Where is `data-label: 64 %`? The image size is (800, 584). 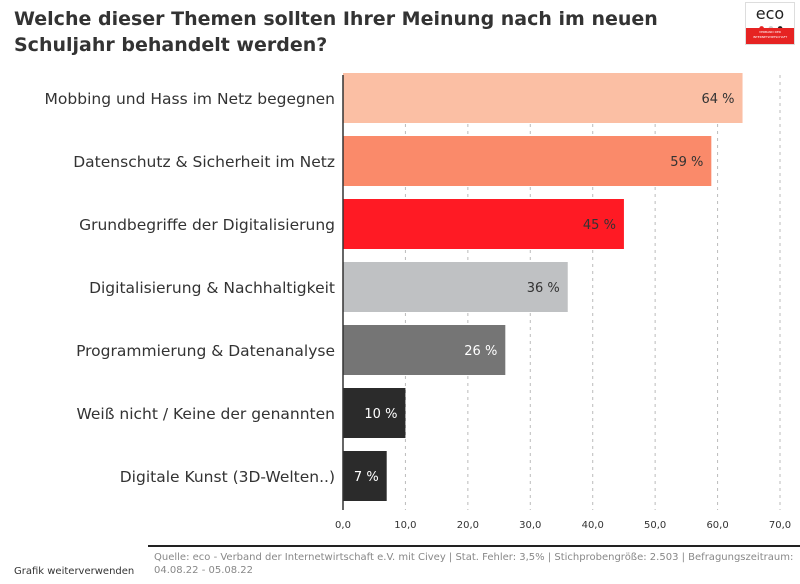
data-label: 64 % is located at coordinates (718, 99).